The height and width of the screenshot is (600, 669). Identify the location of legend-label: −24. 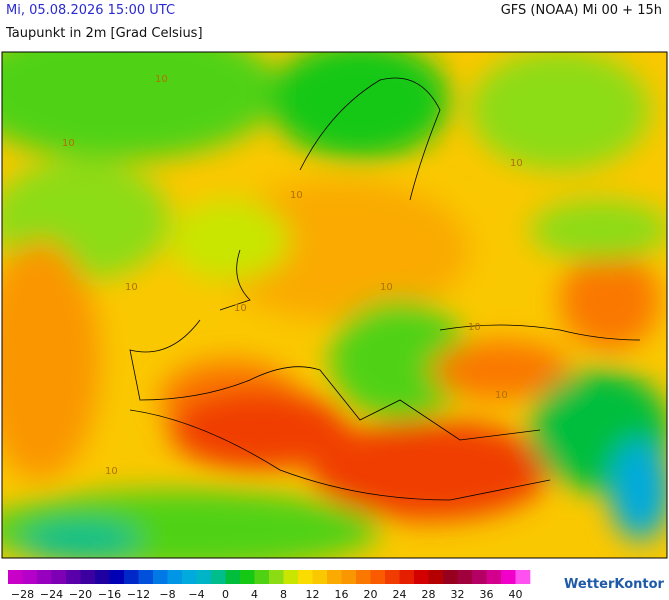
(51, 594).